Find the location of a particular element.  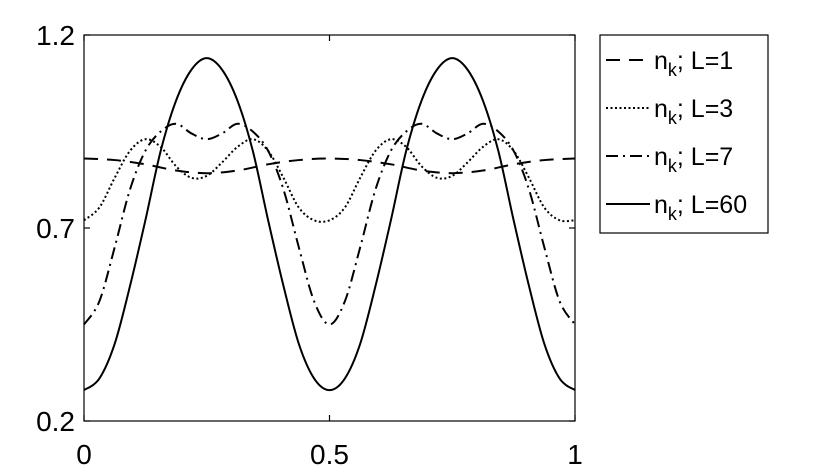

x-tick-label: 0 is located at coordinates (84, 454).